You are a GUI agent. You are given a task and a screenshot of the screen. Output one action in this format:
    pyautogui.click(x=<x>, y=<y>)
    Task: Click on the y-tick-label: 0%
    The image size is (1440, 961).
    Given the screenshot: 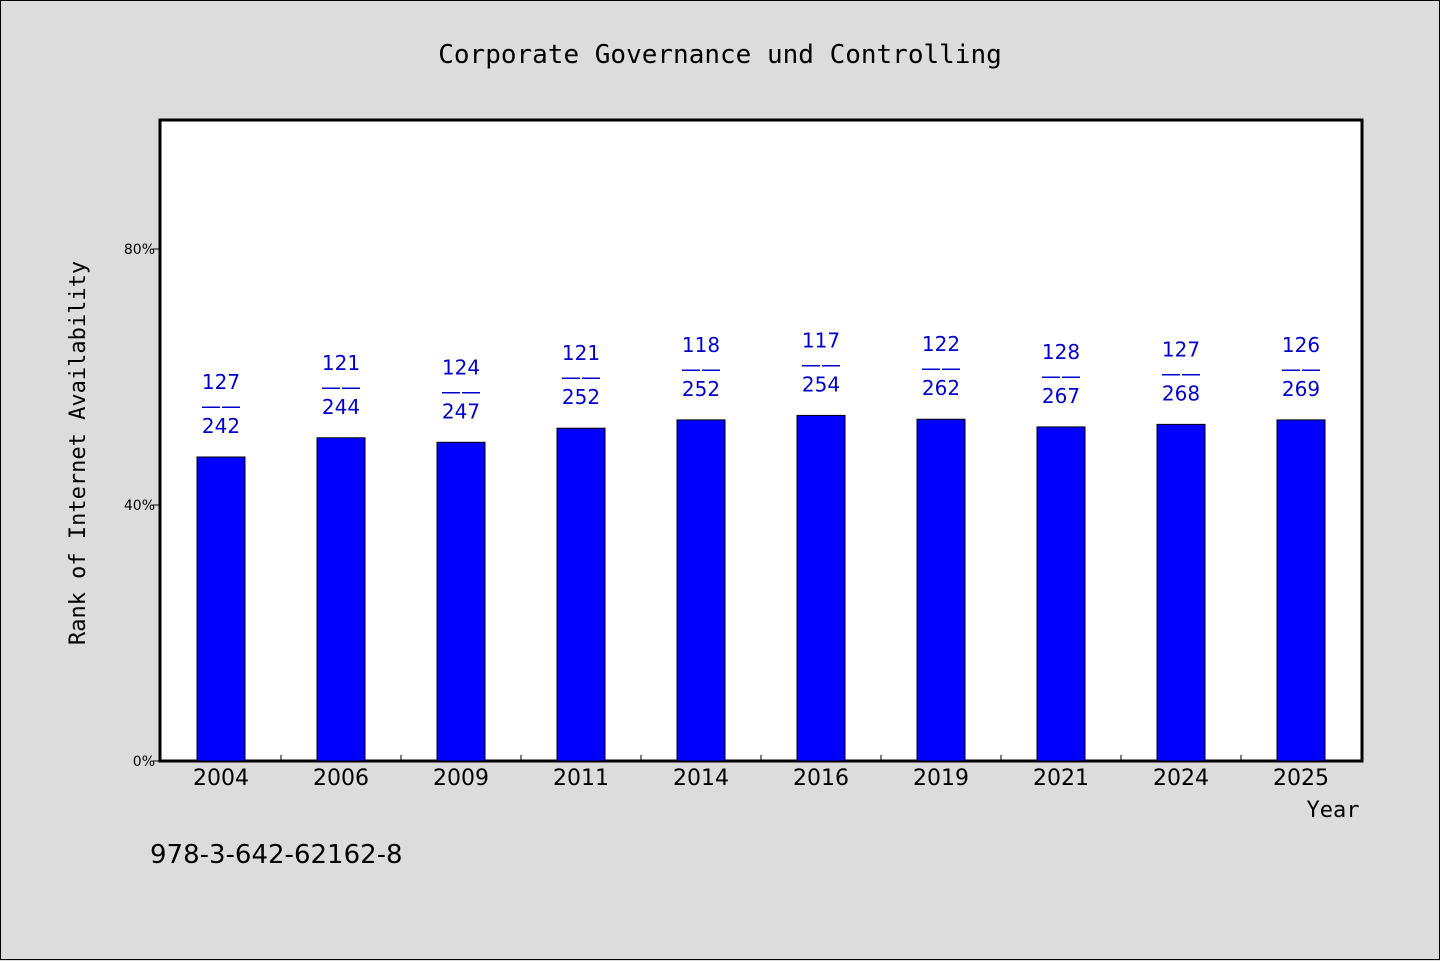 What is the action you would take?
    pyautogui.click(x=144, y=762)
    